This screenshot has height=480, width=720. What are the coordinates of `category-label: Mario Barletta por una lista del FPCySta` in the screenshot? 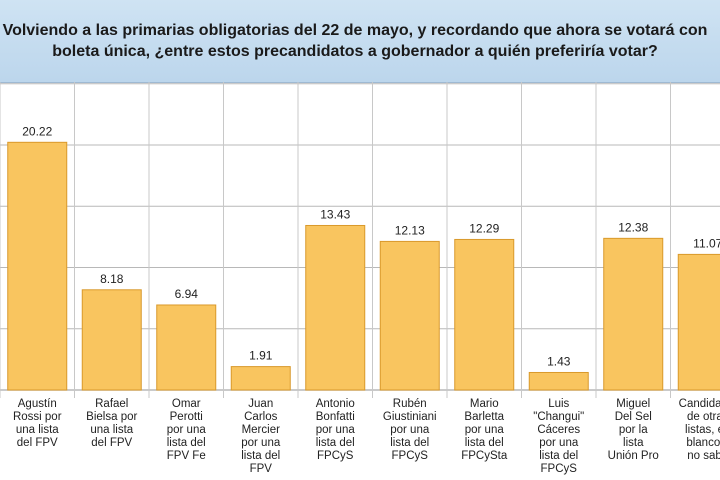 It's located at (484, 430).